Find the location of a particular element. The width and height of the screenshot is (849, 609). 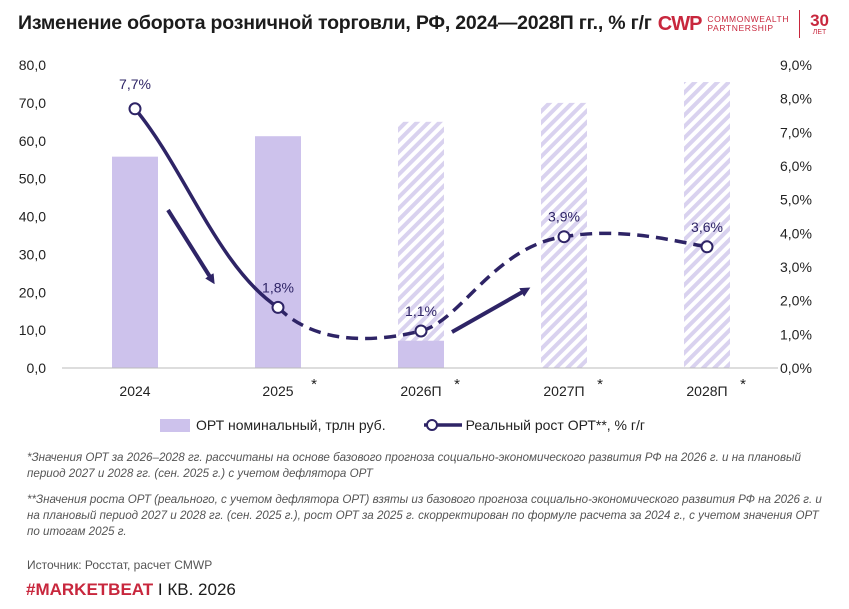

y-right-tick-label: 9,0% is located at coordinates (796, 65).